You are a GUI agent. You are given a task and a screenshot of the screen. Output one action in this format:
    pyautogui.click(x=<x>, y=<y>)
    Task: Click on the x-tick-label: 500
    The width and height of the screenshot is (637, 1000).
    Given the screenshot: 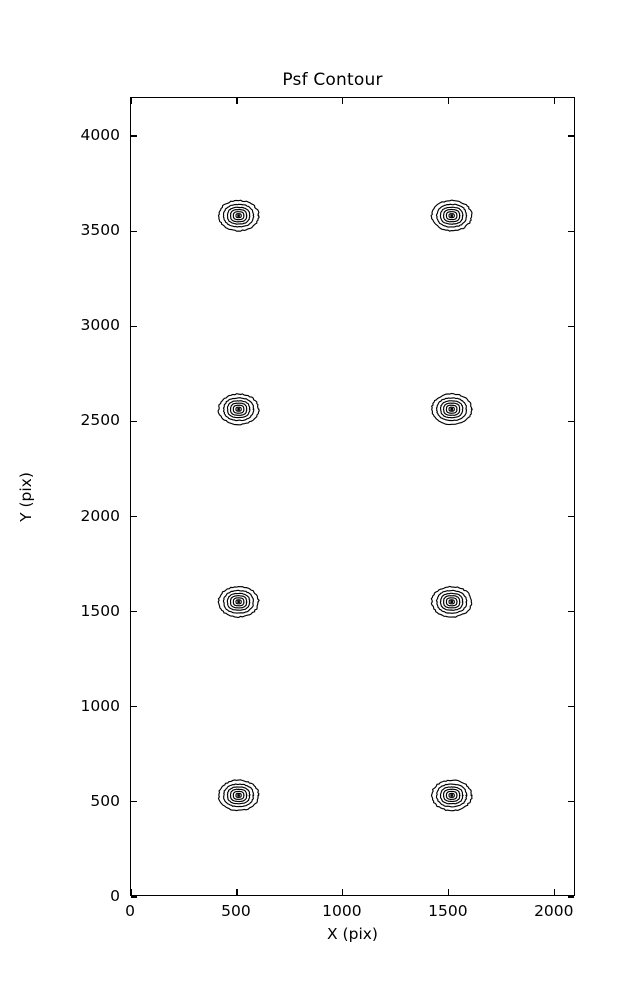 What is the action you would take?
    pyautogui.click(x=236, y=911)
    